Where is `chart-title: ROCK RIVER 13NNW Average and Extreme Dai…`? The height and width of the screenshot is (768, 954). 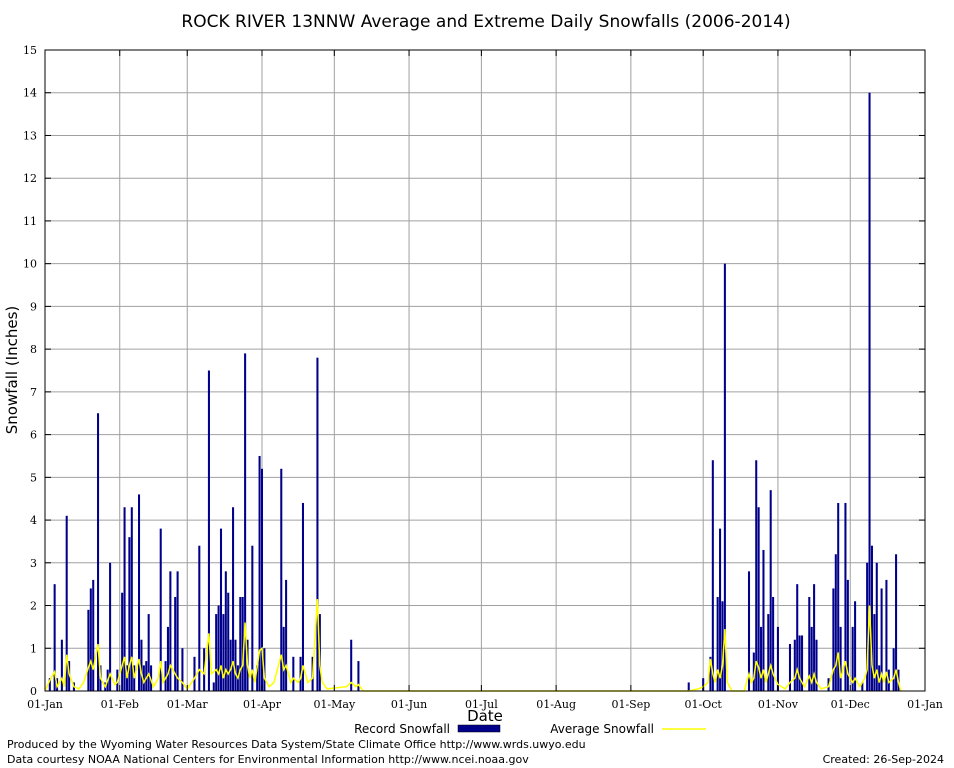
chart-title: ROCK RIVER 13NNW Average and Extreme Dai… is located at coordinates (485, 22).